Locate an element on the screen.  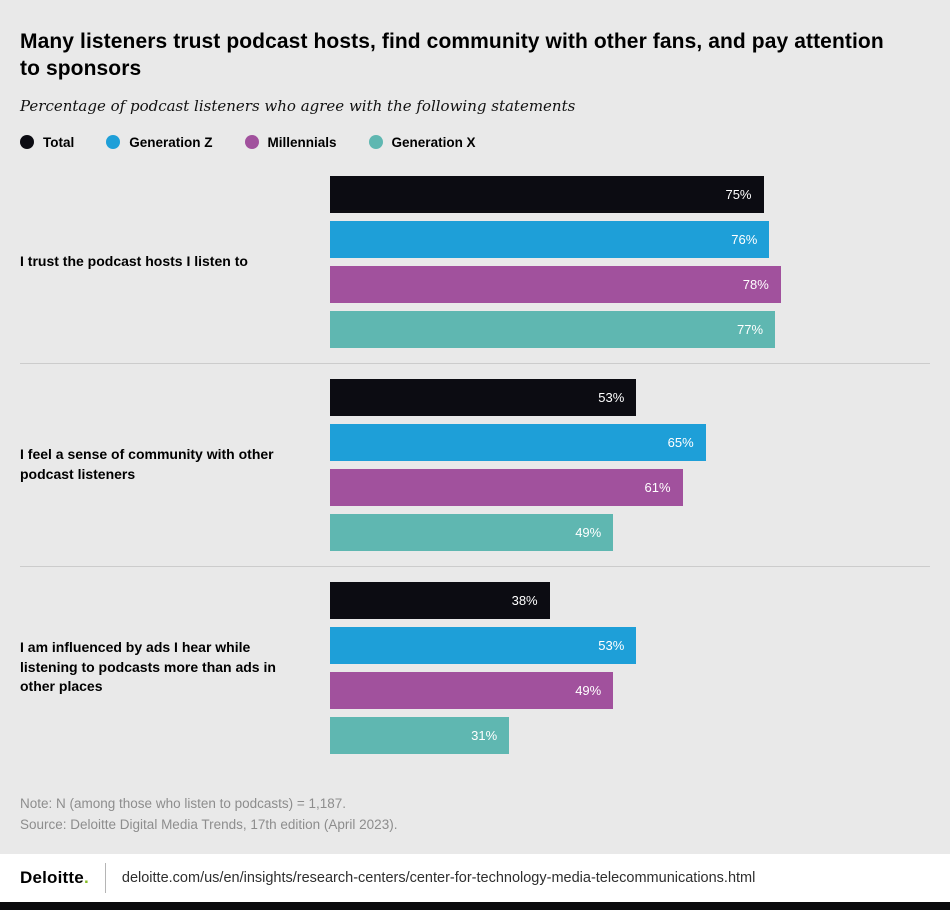
bar-value-label: 77% is located at coordinates (750, 329).